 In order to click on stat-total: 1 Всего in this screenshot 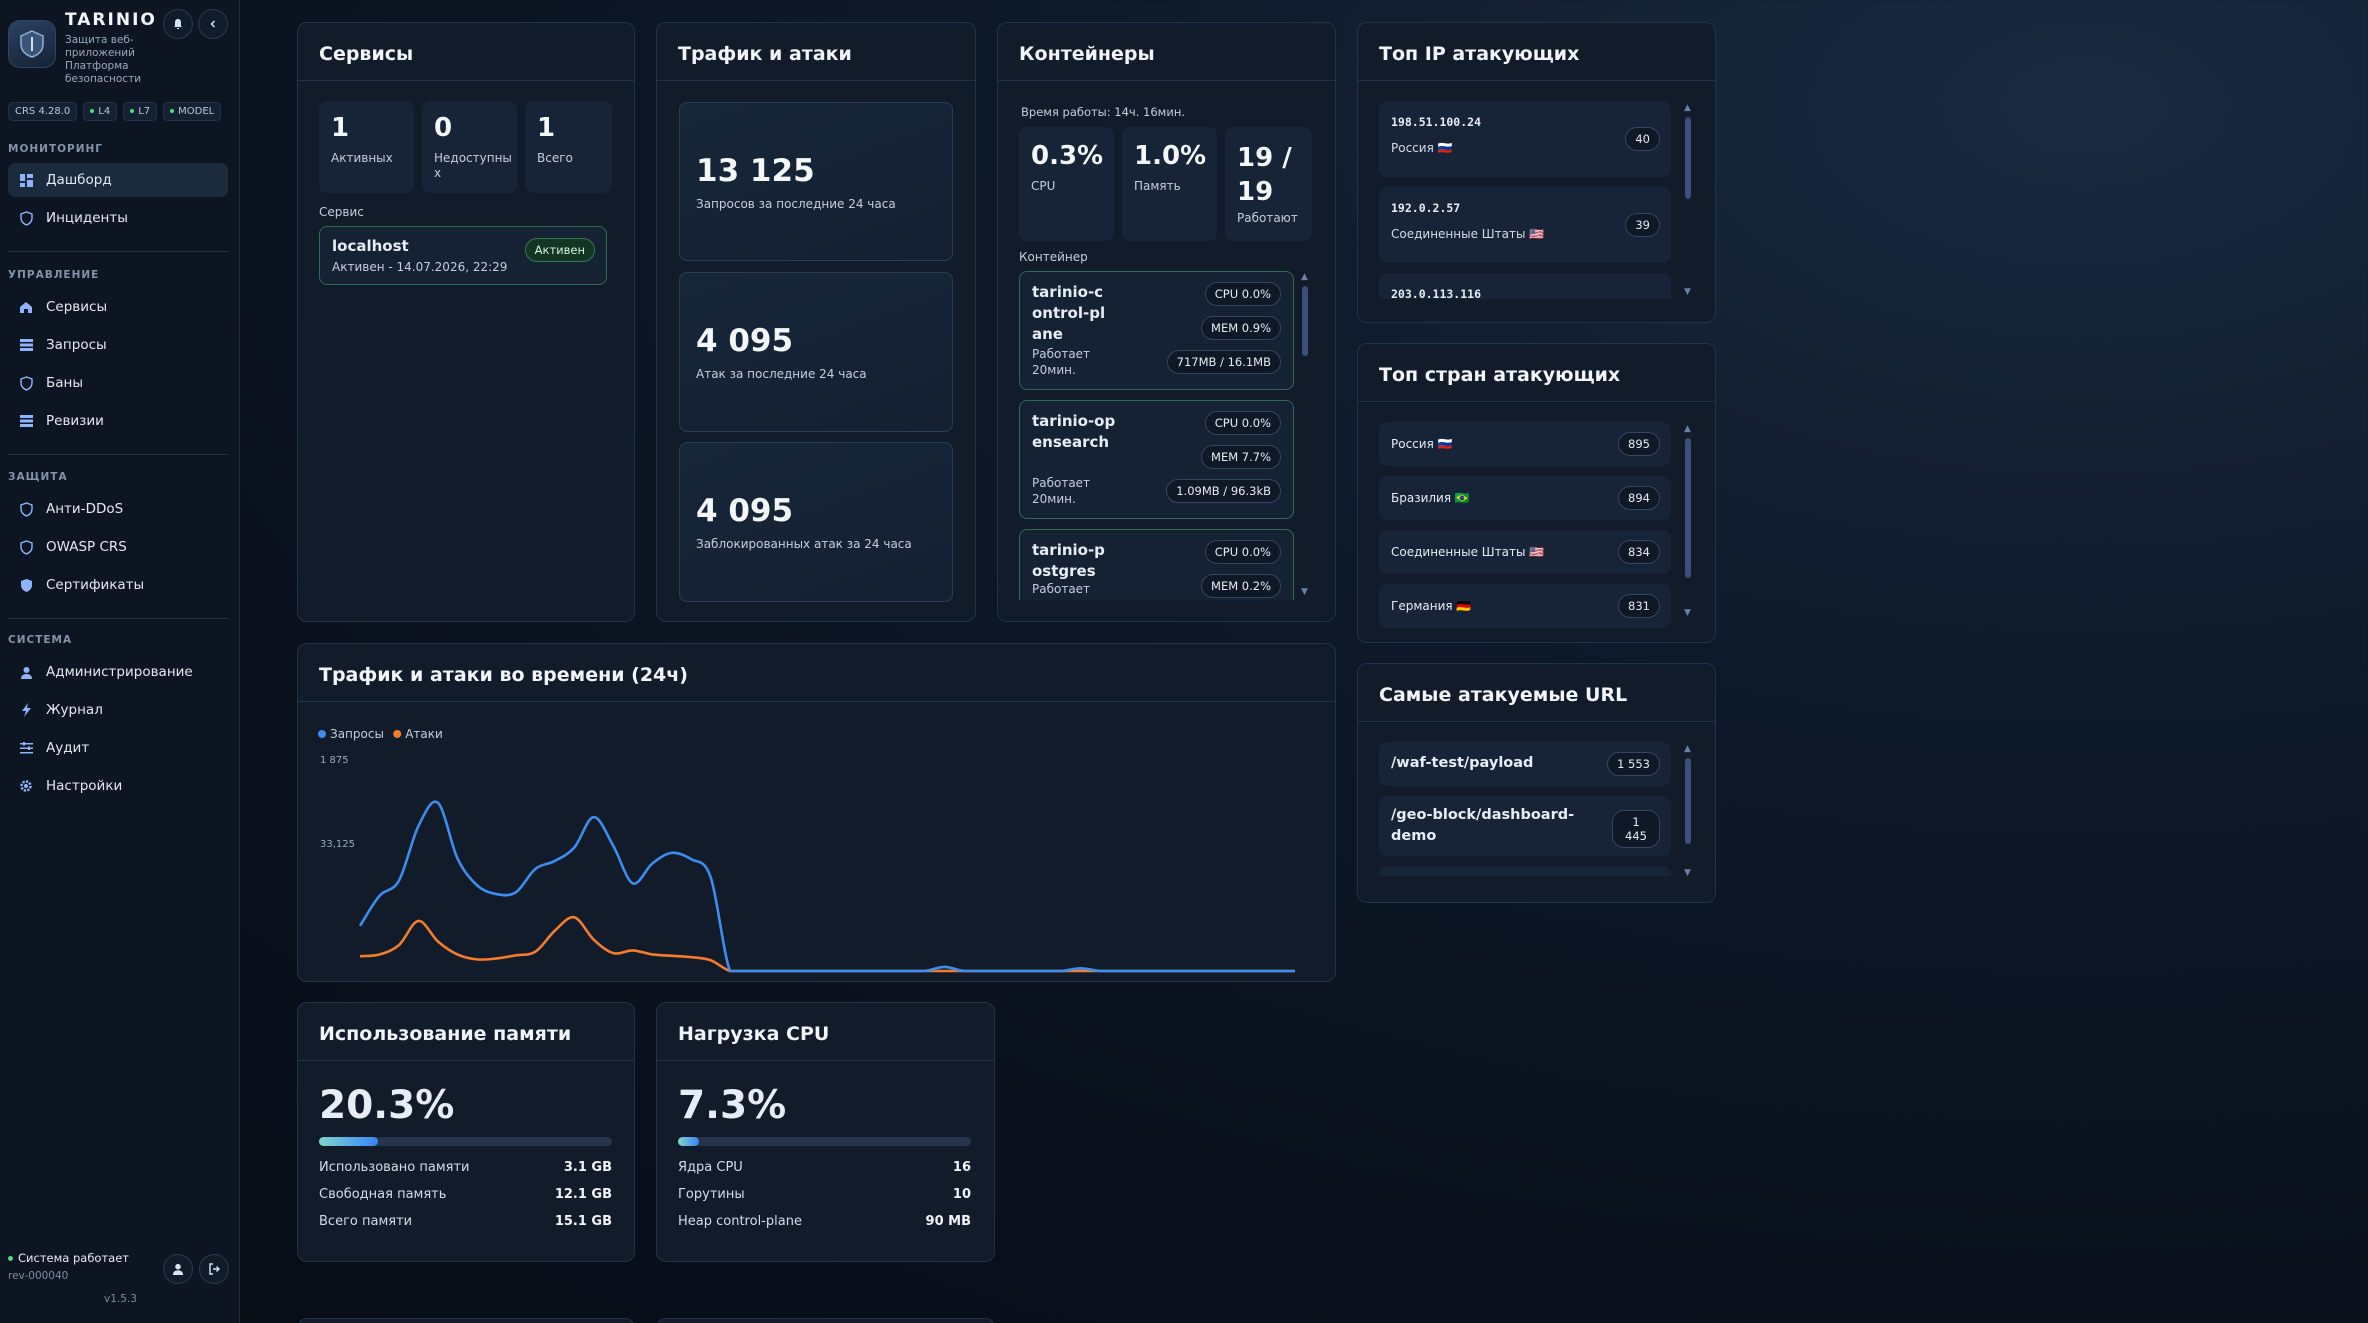, I will do `click(568, 147)`.